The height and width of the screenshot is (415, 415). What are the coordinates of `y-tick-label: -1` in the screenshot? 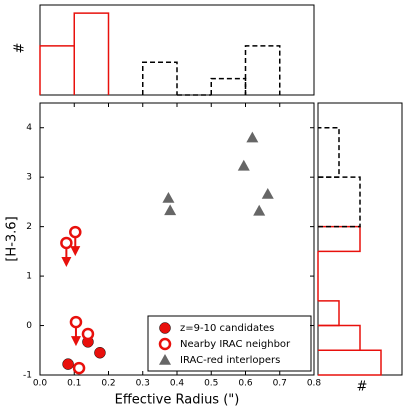 It's located at (27, 376).